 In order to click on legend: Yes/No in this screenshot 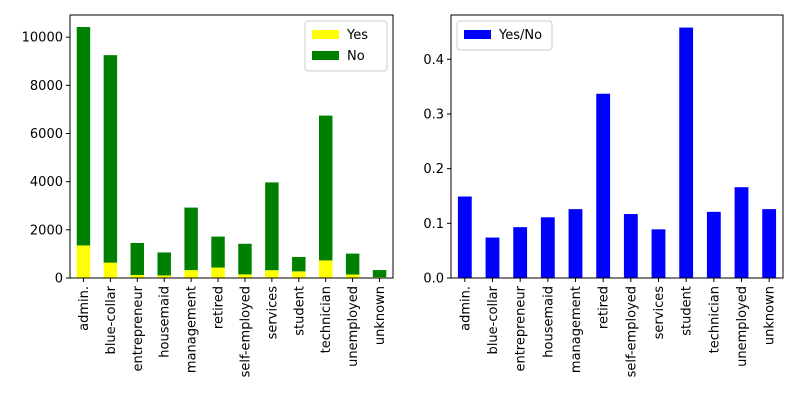, I will do `click(504, 35)`.